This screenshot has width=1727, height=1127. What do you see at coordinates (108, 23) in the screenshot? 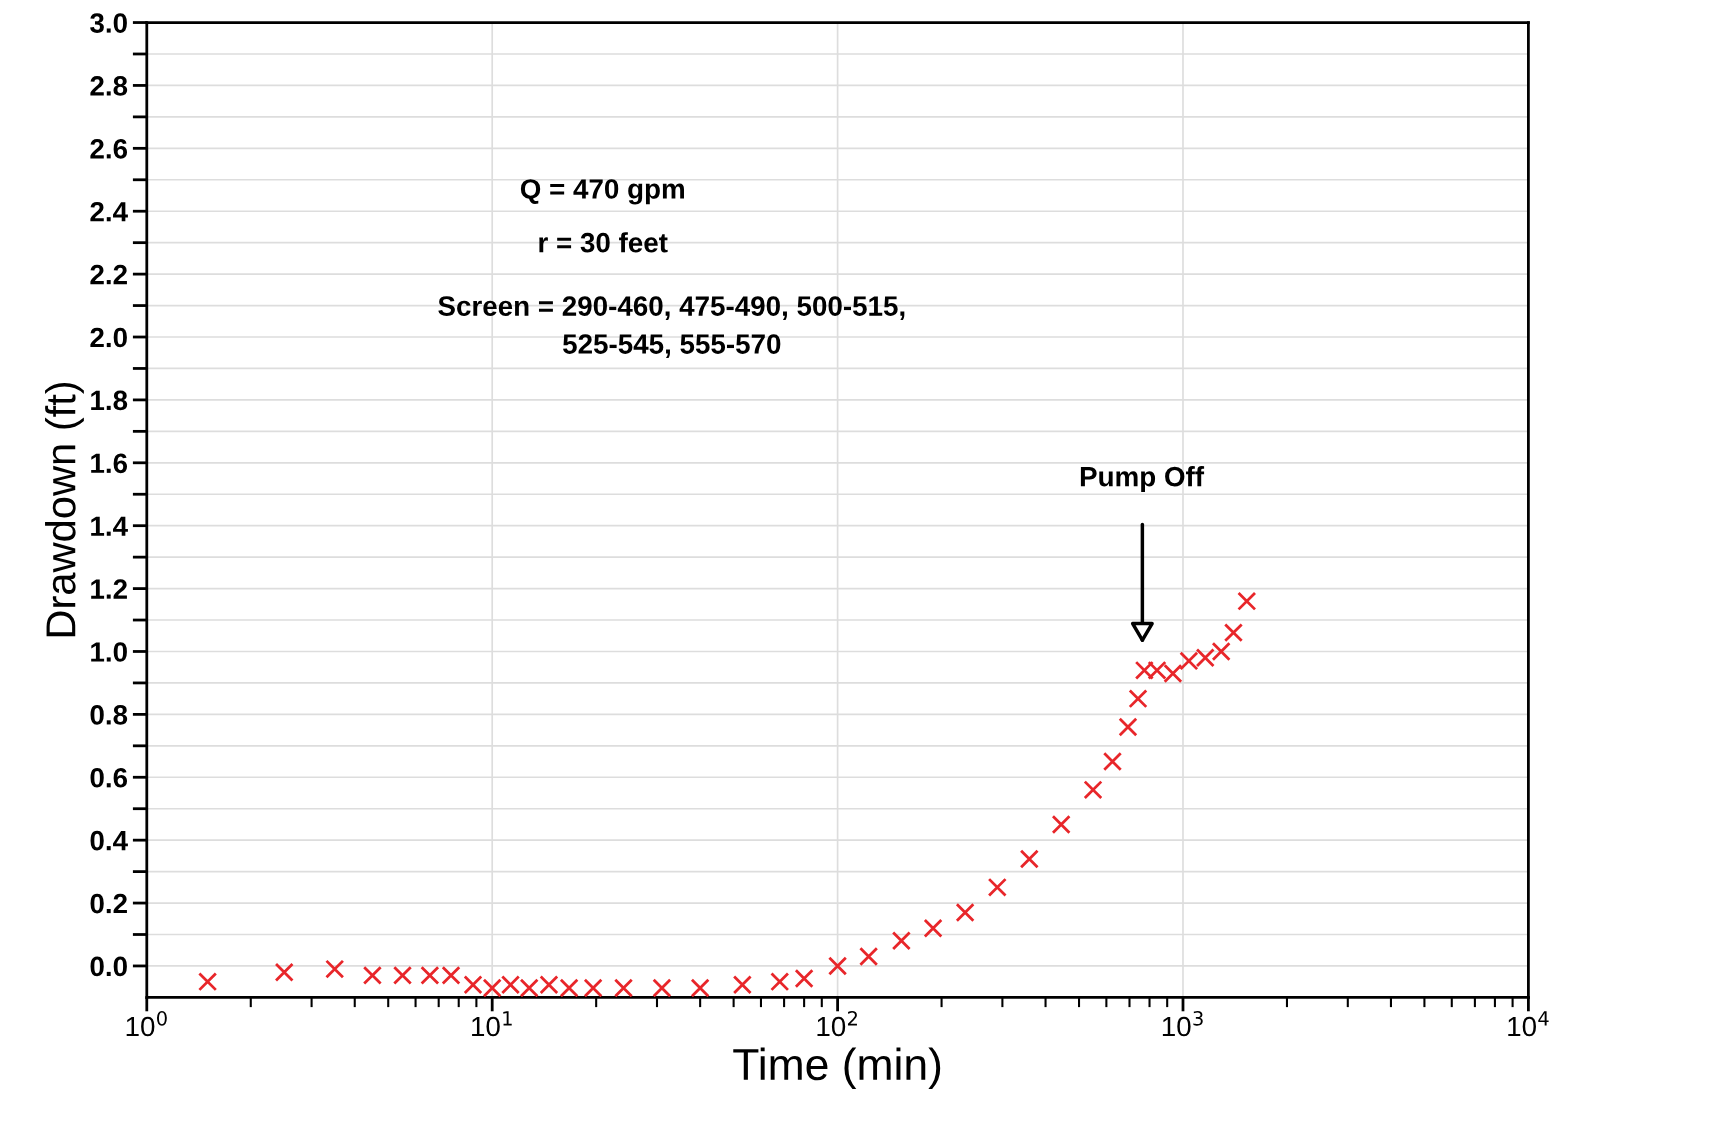
I see `y-tick-label: 3.0` at bounding box center [108, 23].